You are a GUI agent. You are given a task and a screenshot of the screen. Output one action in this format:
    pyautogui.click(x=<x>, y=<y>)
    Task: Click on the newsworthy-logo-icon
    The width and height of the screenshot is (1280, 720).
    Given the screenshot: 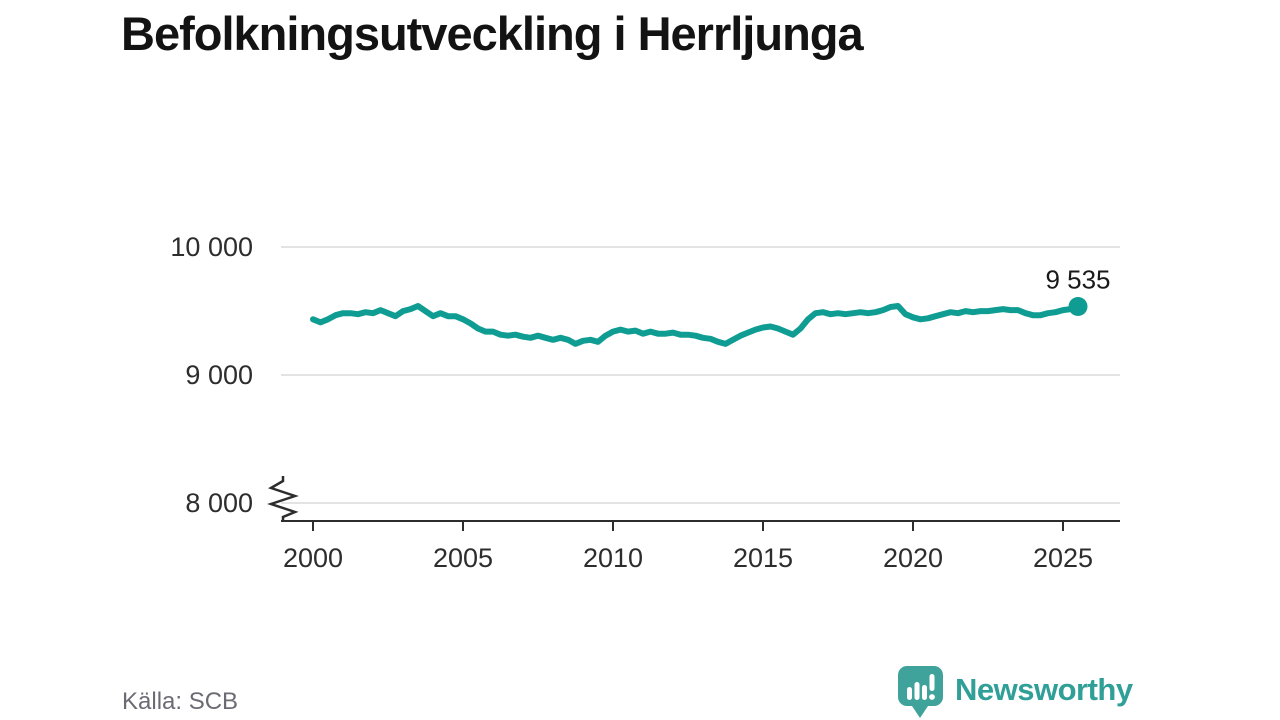 What is the action you would take?
    pyautogui.click(x=920, y=692)
    